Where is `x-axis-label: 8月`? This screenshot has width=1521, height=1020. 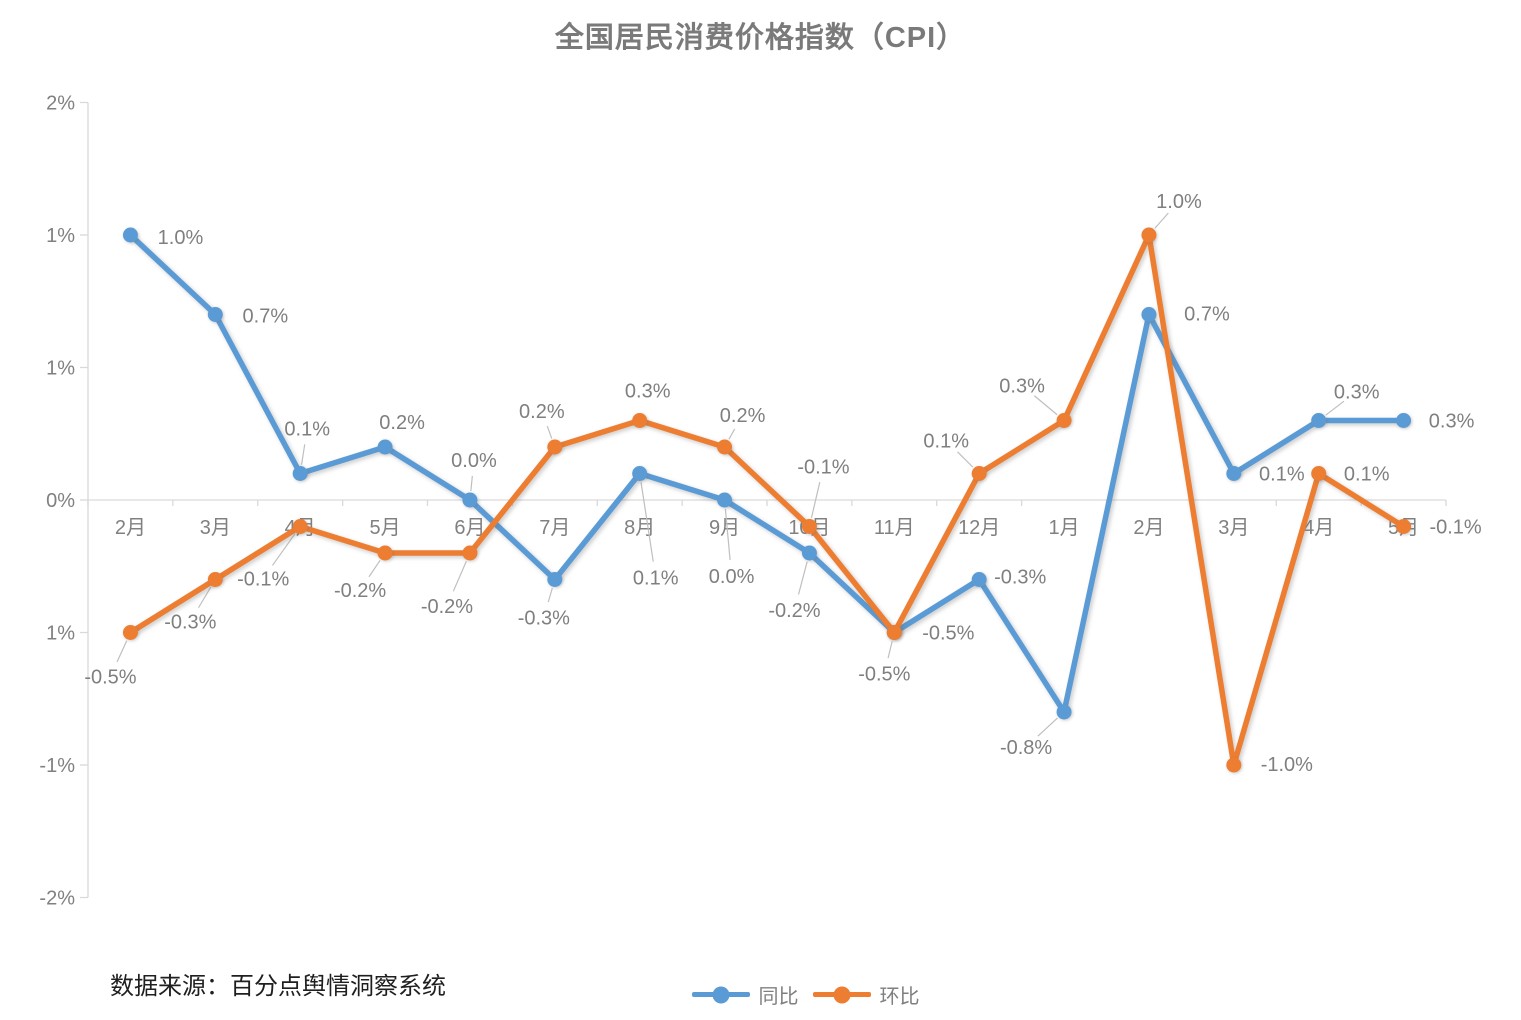
x-axis-label: 8月 is located at coordinates (639, 528).